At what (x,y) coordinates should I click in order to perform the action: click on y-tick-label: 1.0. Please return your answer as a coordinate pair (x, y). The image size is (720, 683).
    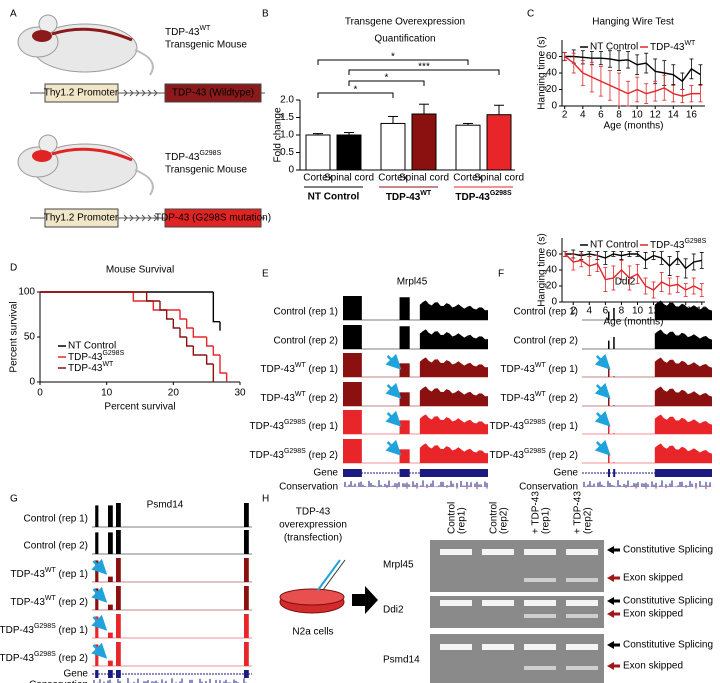
    Looking at the image, I should click on (287, 135).